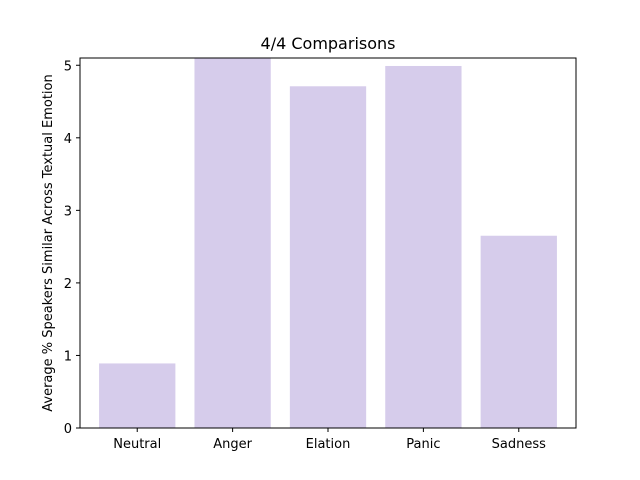 This screenshot has width=640, height=480. I want to click on y-tick-label: 1, so click(68, 356).